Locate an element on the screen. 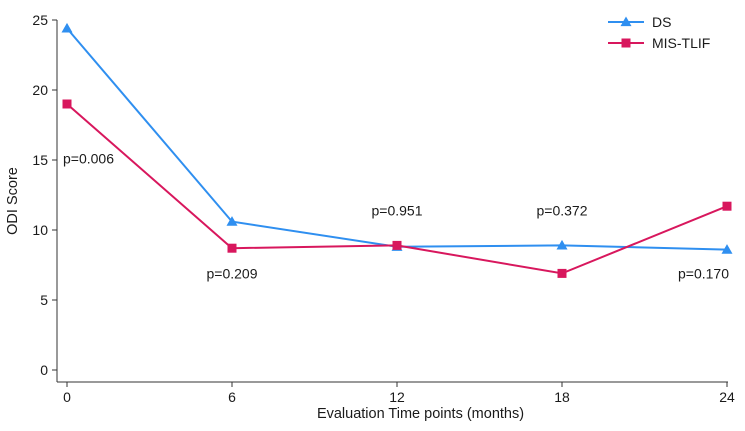 The image size is (745, 431). x-tick-label: 6 is located at coordinates (232, 397).